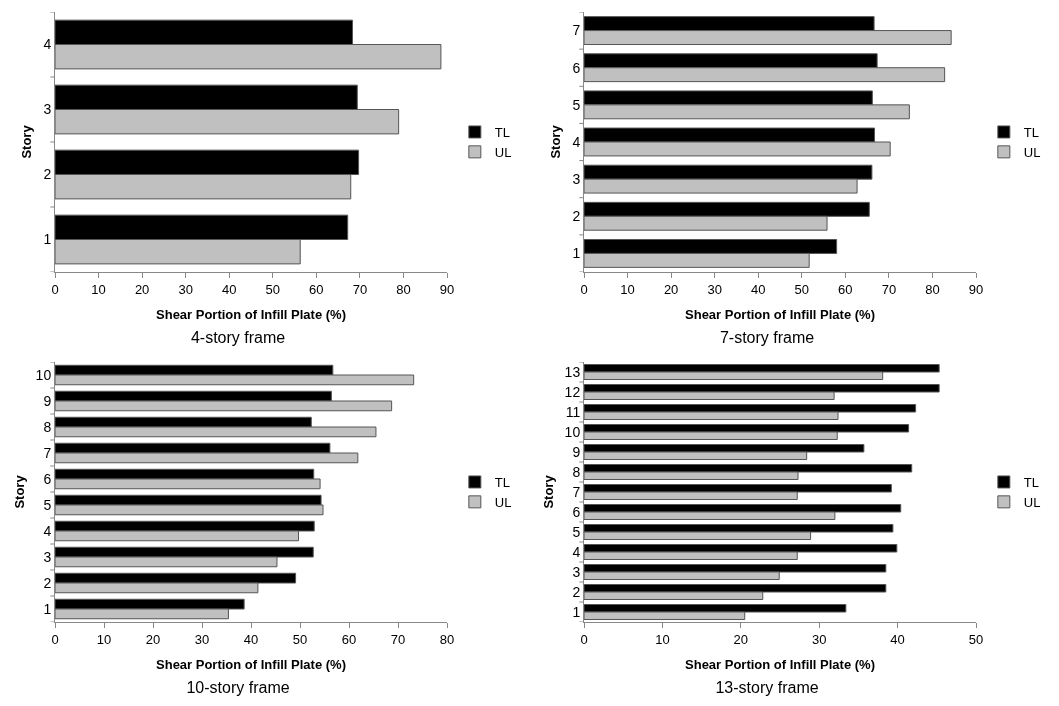  What do you see at coordinates (572, 371) in the screenshot?
I see `y-tick-label: 13` at bounding box center [572, 371].